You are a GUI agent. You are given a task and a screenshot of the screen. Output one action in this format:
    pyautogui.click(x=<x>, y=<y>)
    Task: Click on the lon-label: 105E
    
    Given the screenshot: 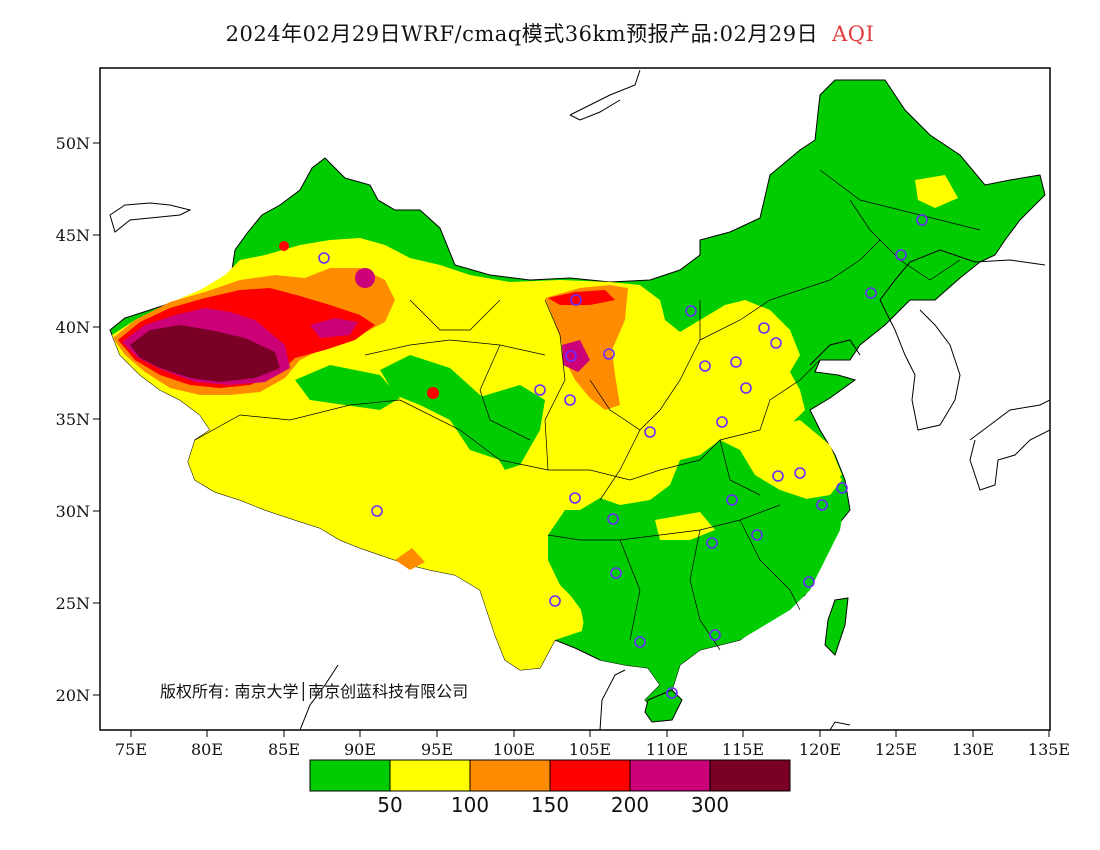 What is the action you would take?
    pyautogui.click(x=590, y=749)
    